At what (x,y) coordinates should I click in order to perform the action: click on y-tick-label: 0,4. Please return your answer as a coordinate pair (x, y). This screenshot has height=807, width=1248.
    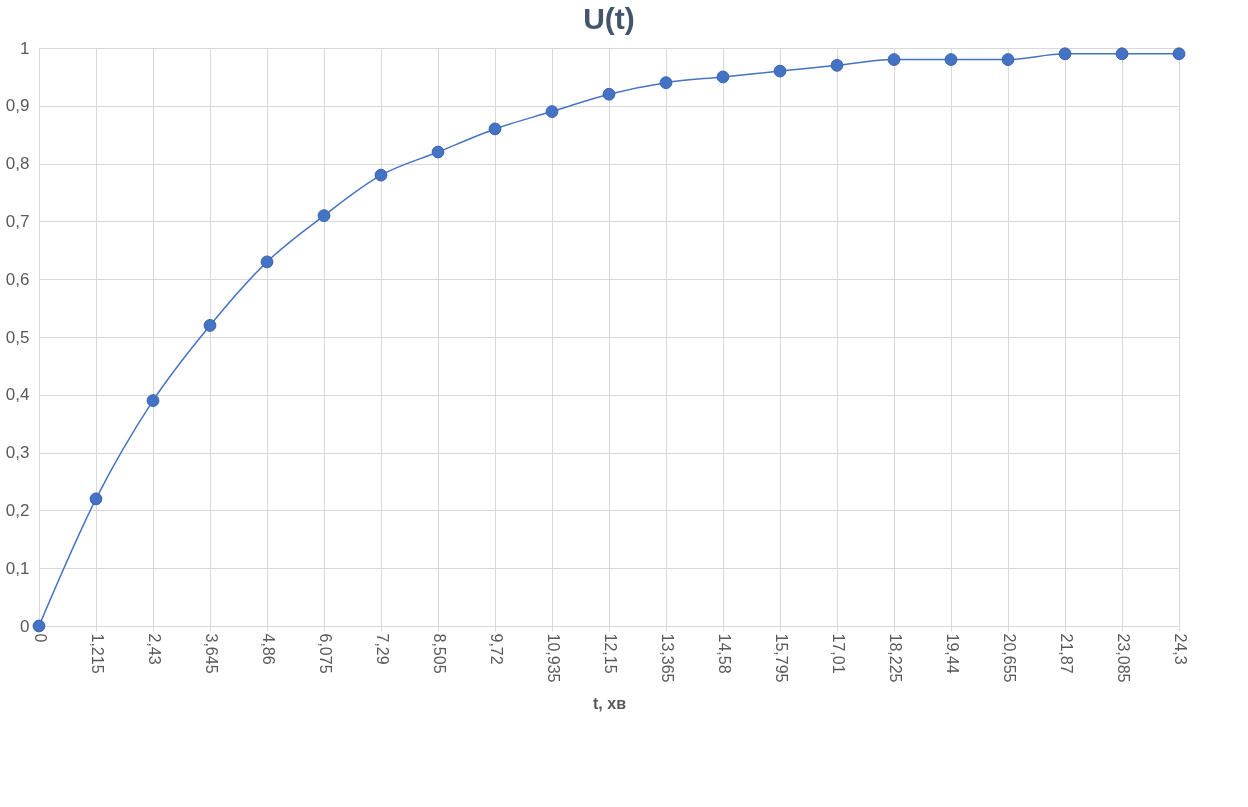
    Looking at the image, I should click on (17, 395).